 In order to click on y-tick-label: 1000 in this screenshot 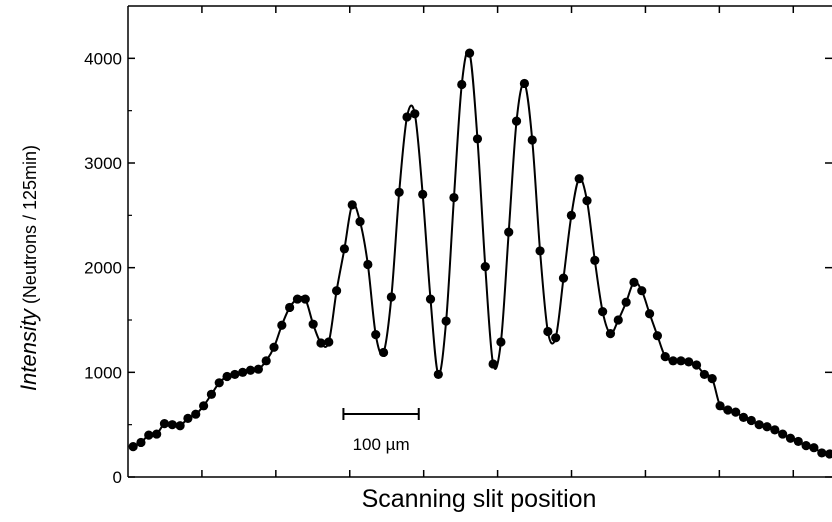, I will do `click(103, 372)`.